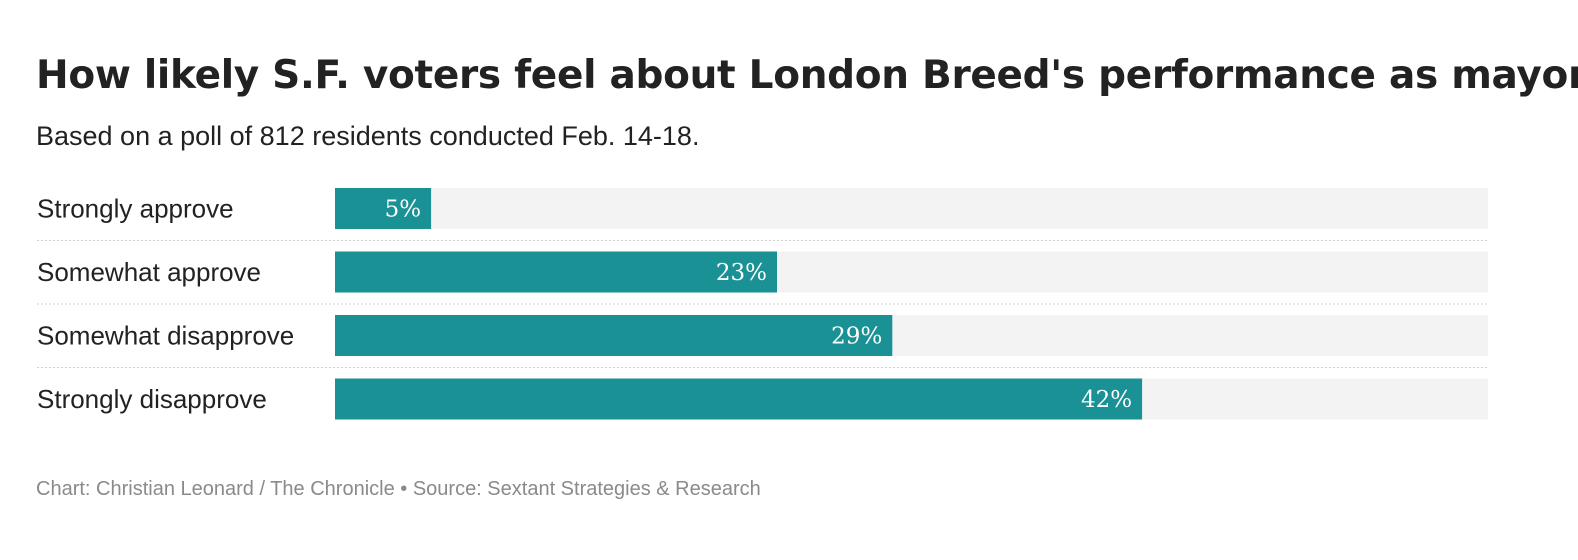 The width and height of the screenshot is (1578, 560). Describe the element at coordinates (149, 272) in the screenshot. I see `category-label: Somewhat approve` at that location.